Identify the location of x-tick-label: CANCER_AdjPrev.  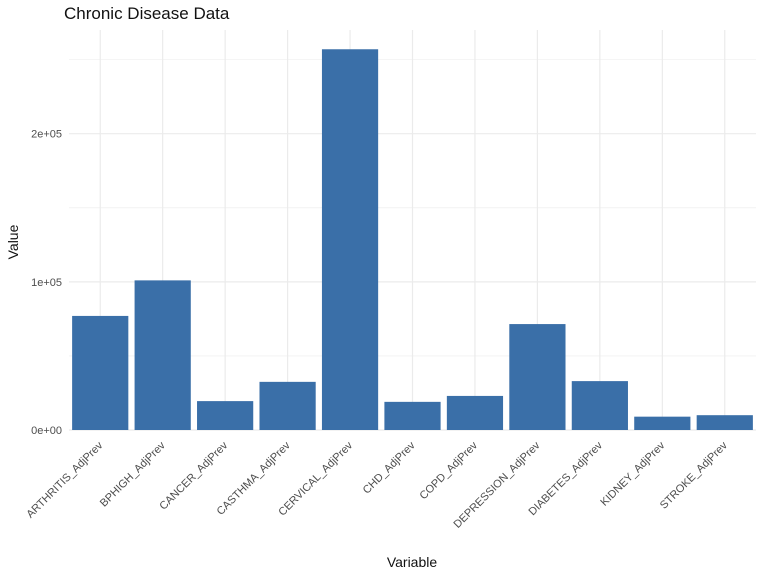
(193, 475).